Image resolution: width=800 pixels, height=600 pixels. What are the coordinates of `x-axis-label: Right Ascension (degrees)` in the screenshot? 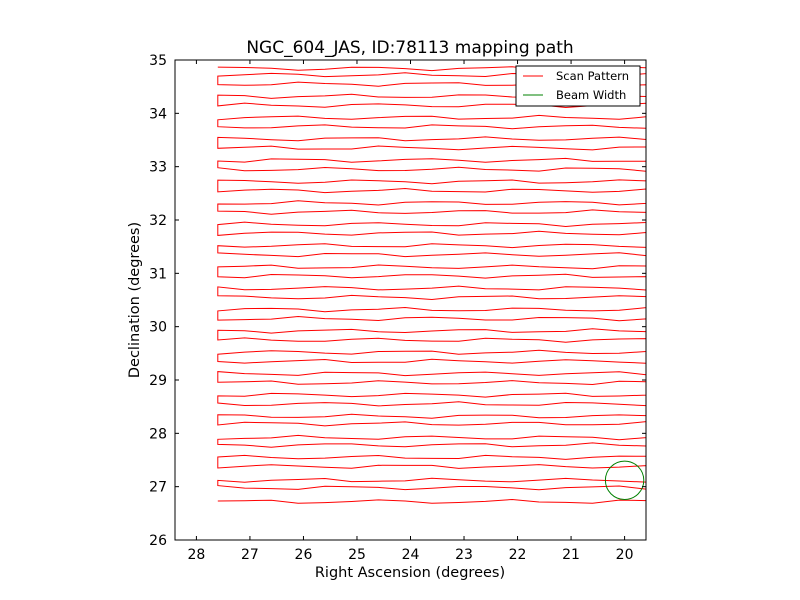 It's located at (410, 573).